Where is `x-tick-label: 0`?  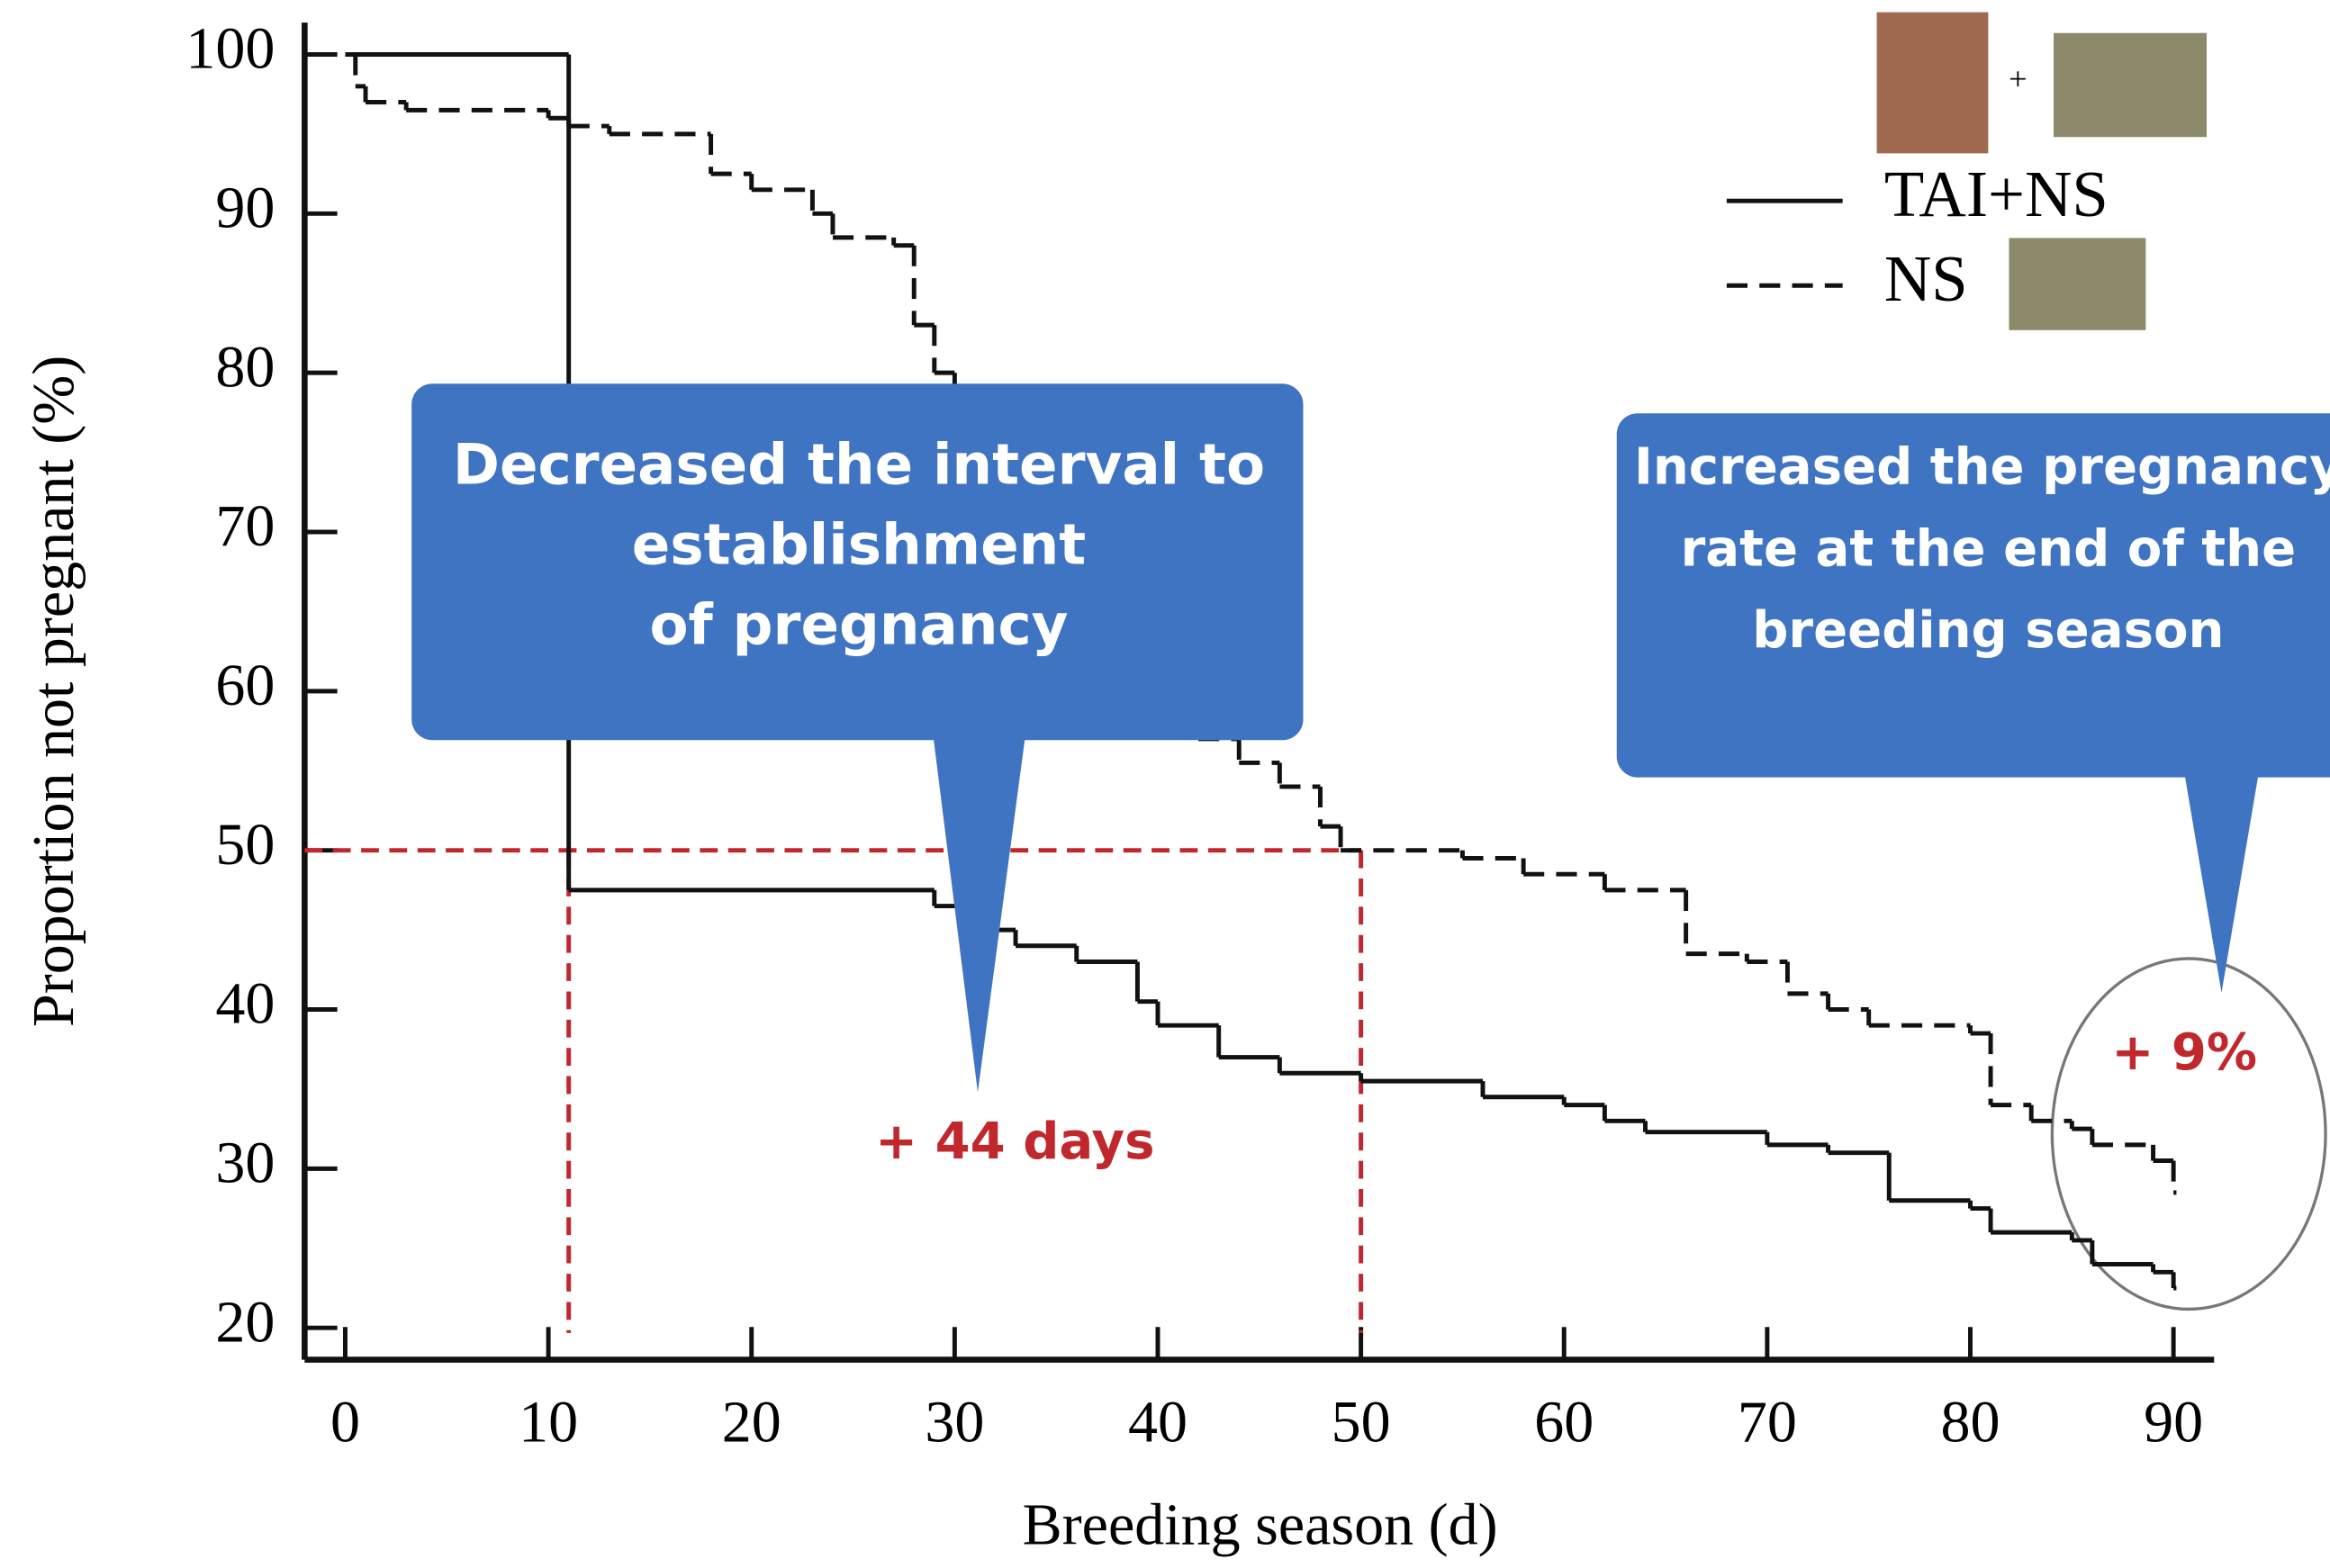
x-tick-label: 0 is located at coordinates (345, 1423).